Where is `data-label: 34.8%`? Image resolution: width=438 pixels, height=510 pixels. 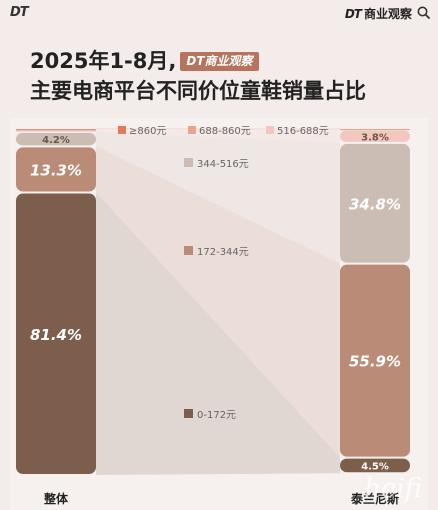 data-label: 34.8% is located at coordinates (375, 204).